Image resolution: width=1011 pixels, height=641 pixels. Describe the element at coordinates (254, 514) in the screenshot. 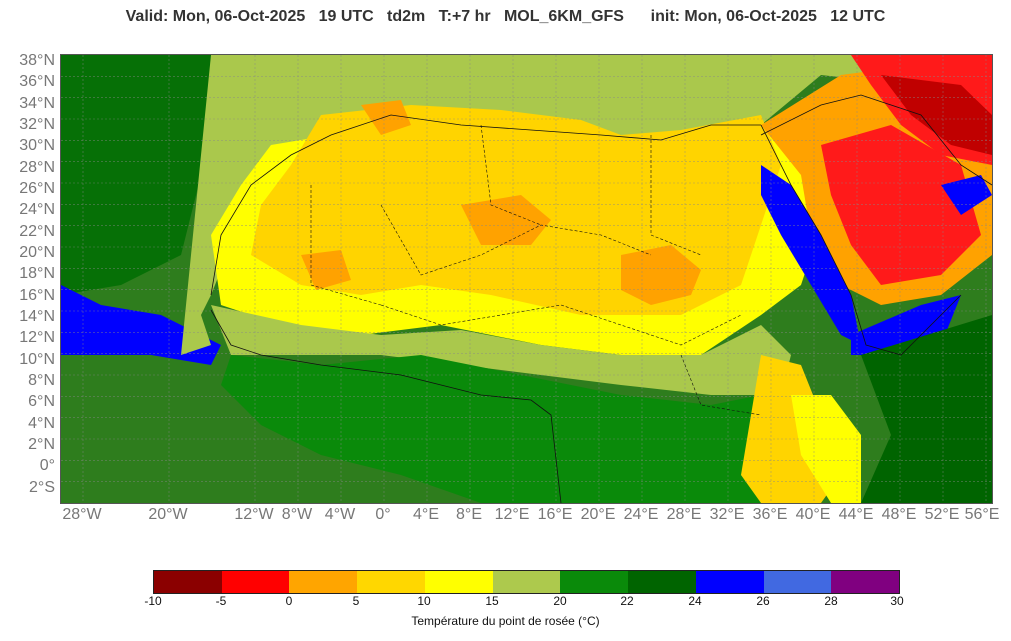

I see `lon-label: 12°W` at that location.